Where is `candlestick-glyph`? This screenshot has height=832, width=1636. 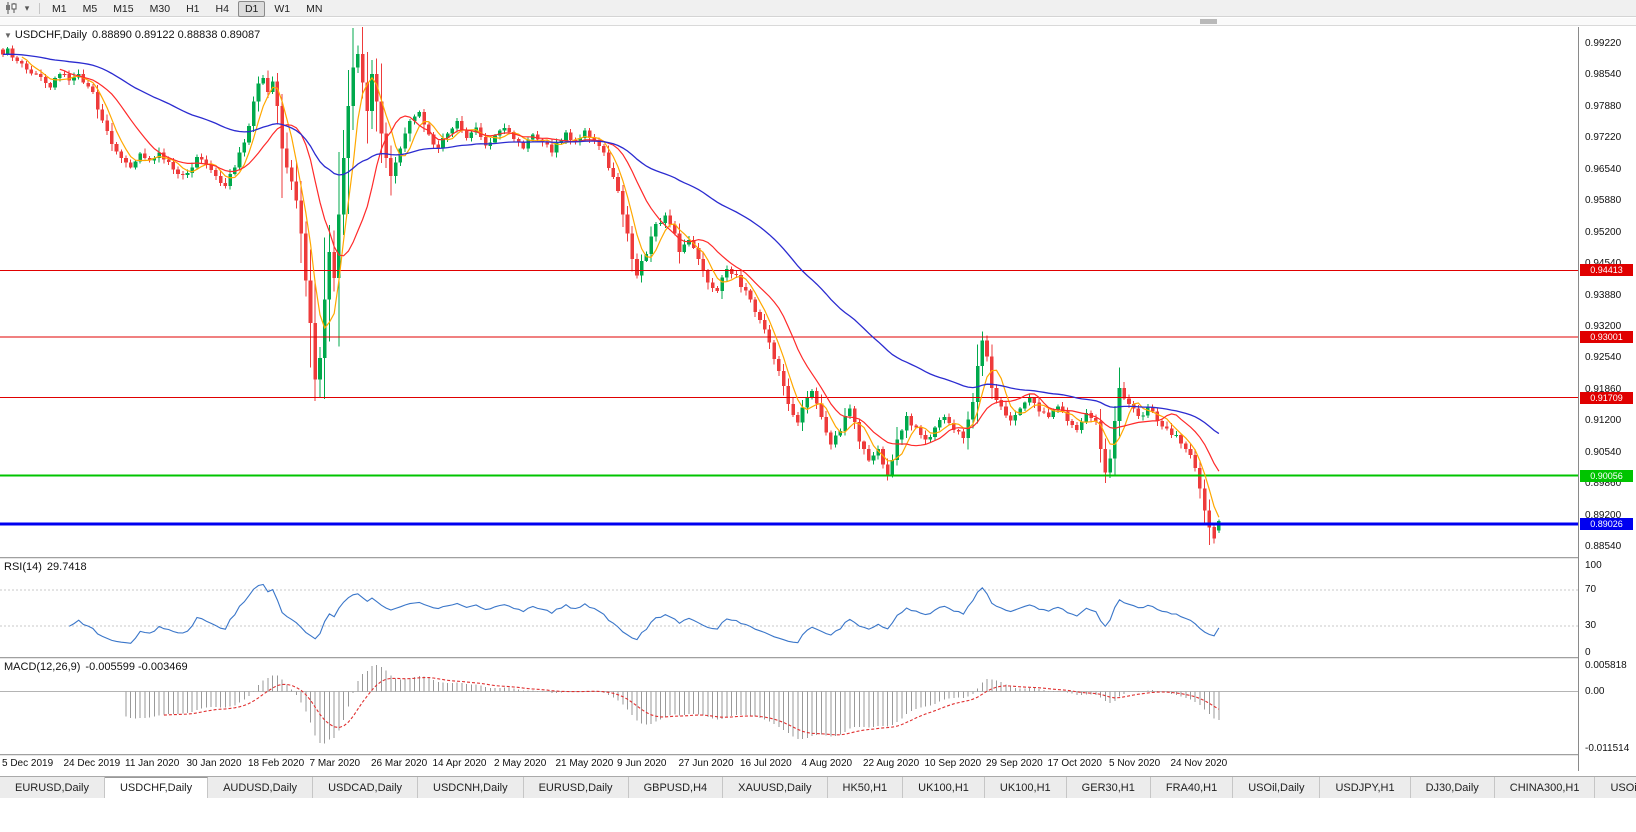
candlestick-glyph is located at coordinates (11, 8).